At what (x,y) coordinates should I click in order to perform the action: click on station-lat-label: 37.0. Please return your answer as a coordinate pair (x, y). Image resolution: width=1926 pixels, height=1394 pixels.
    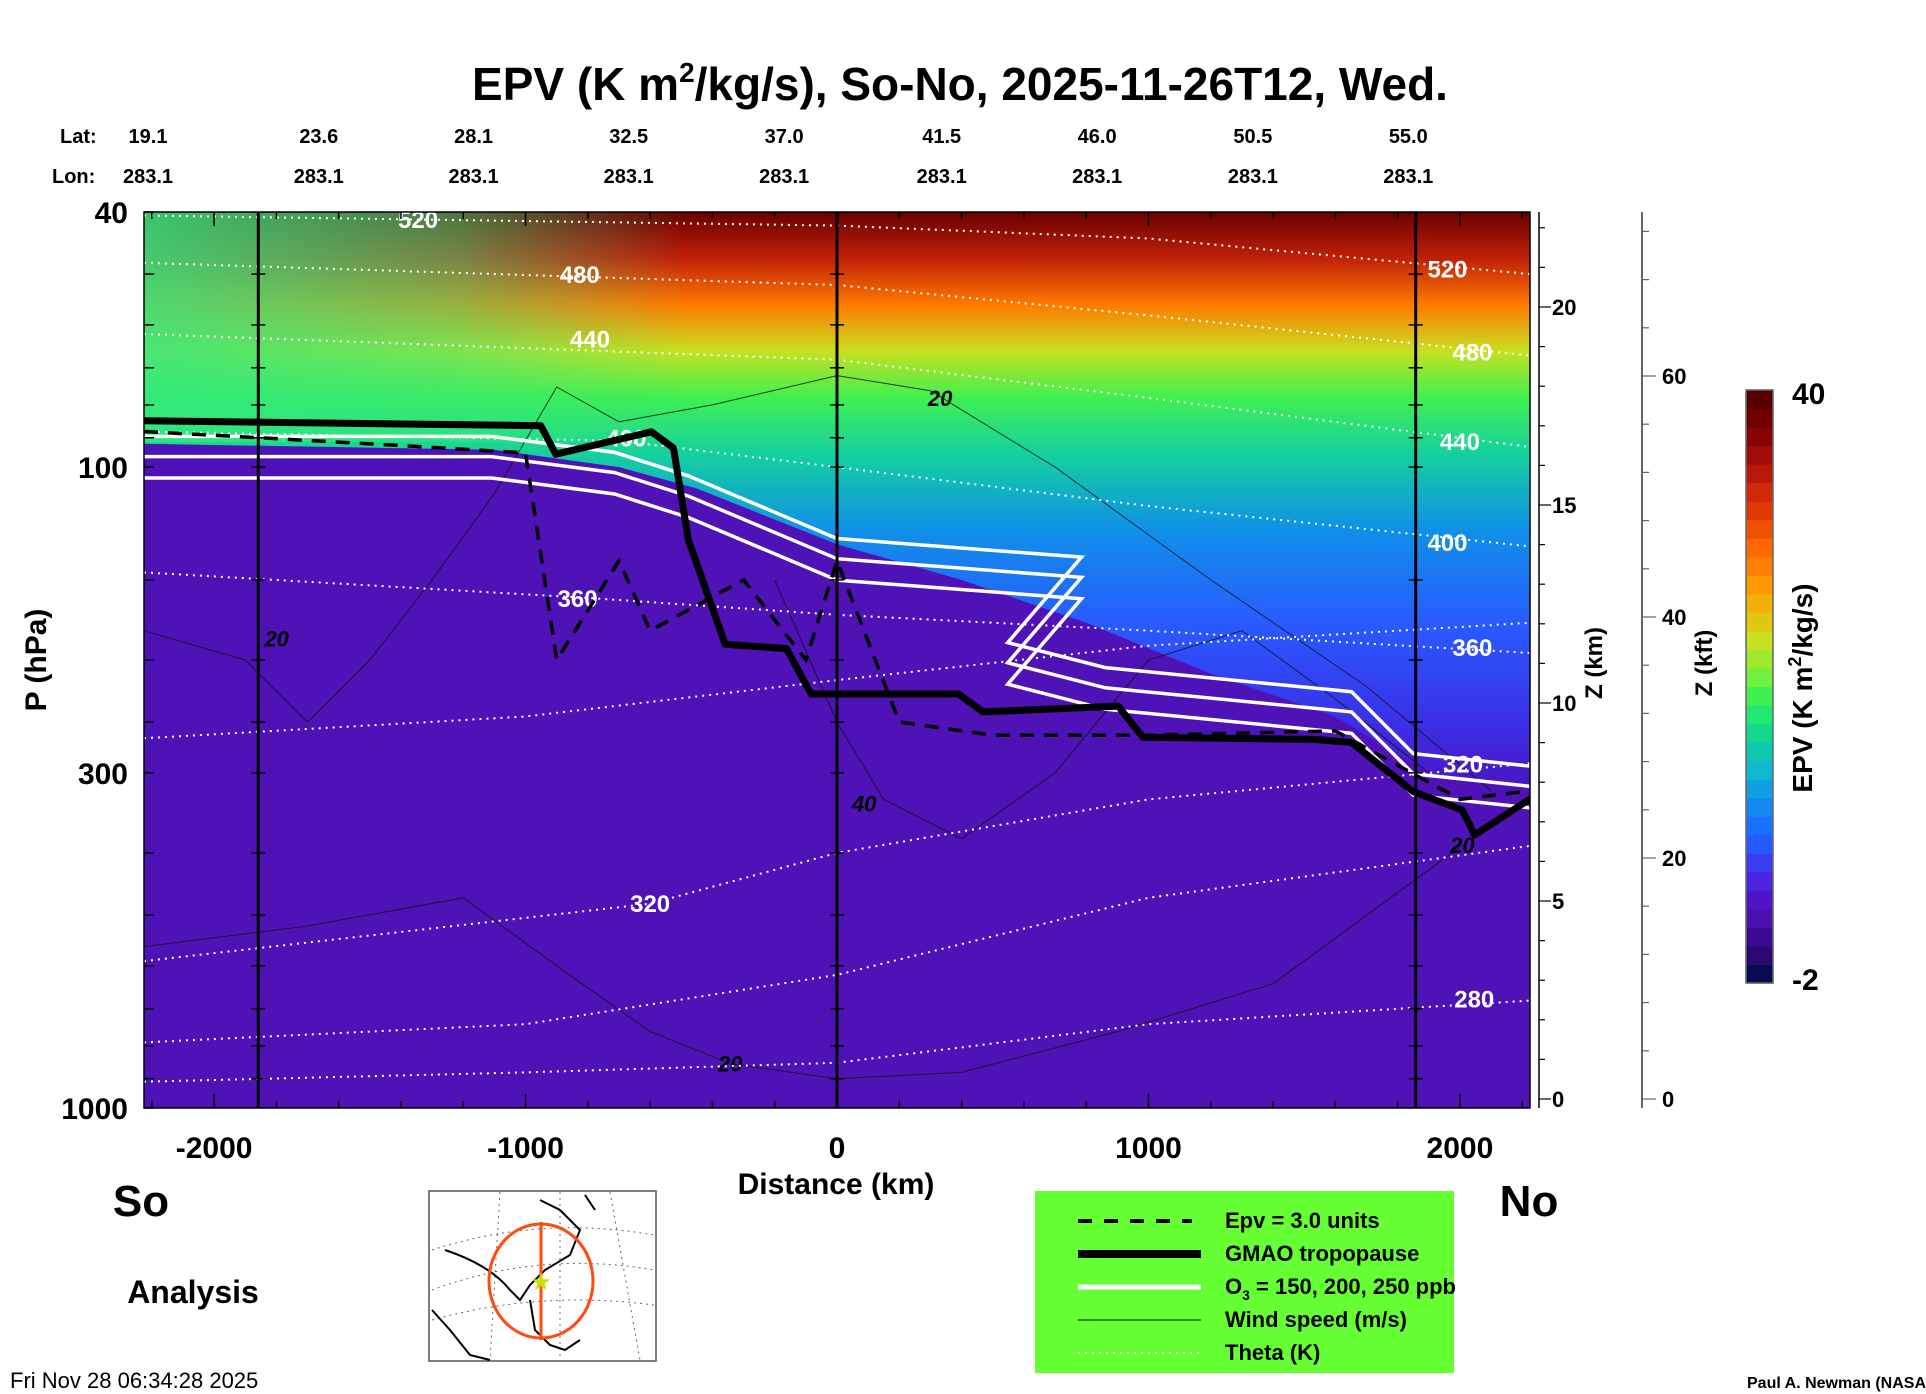
    Looking at the image, I should click on (784, 137).